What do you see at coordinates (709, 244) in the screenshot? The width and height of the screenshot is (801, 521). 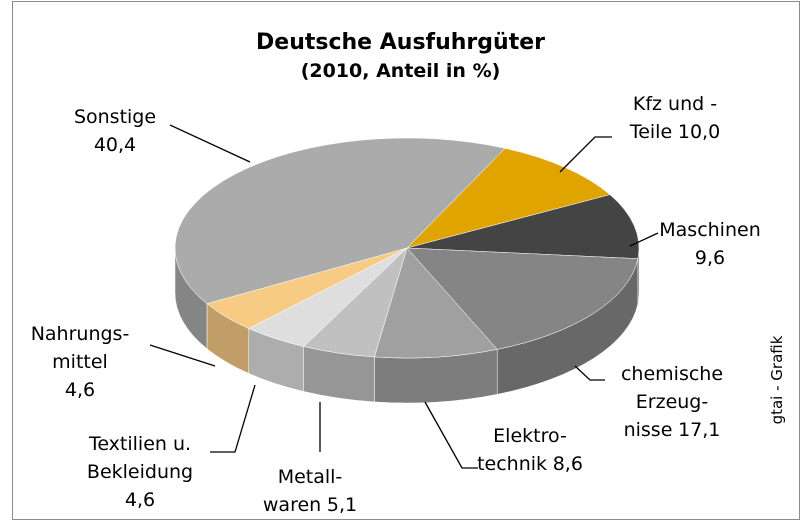 I see `slice-label: Maschinen 9,6` at bounding box center [709, 244].